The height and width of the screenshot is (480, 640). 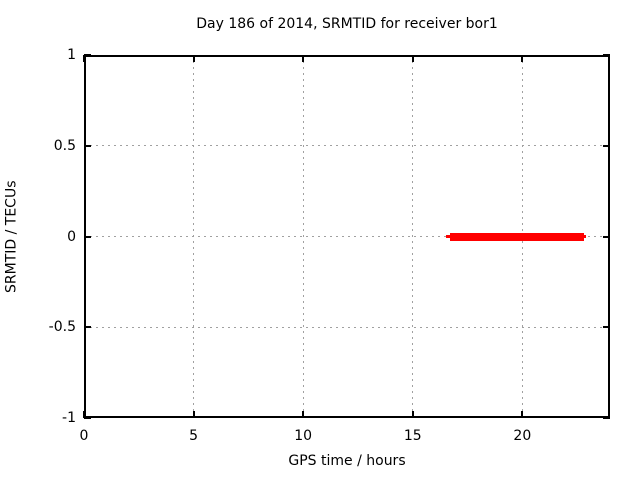 What do you see at coordinates (62, 327) in the screenshot?
I see `y-tick-label: -0.5` at bounding box center [62, 327].